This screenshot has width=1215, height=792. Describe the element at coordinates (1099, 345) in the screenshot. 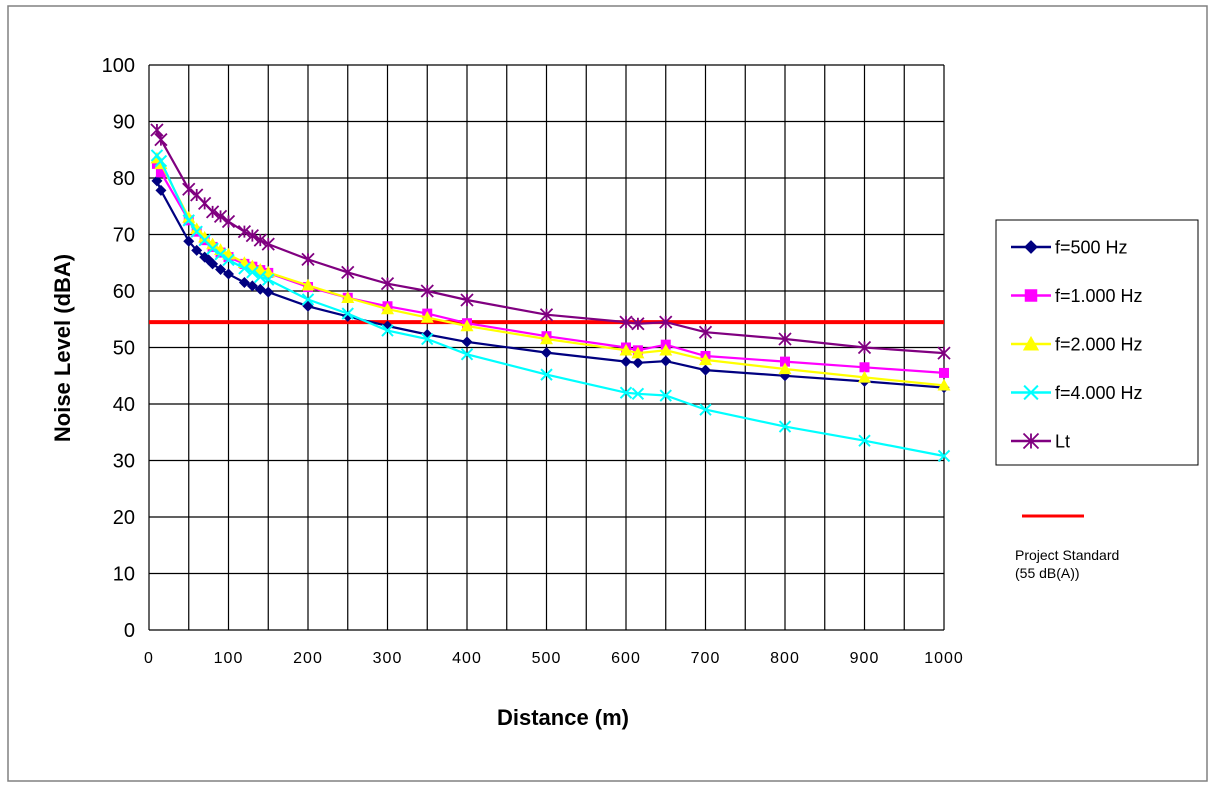

I see `legend-label: f=2.000 Hz` at that location.